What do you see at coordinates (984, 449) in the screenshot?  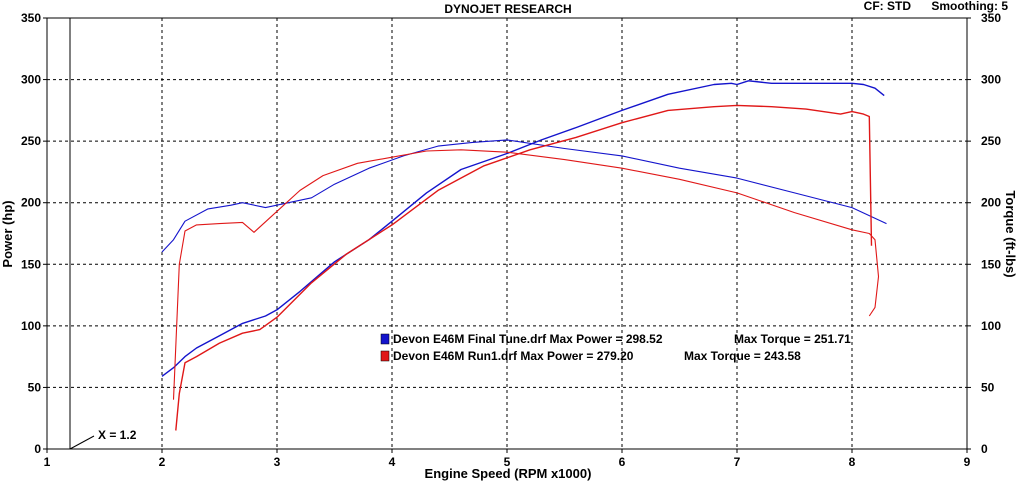 I see `y-right-tick-label: 0` at bounding box center [984, 449].